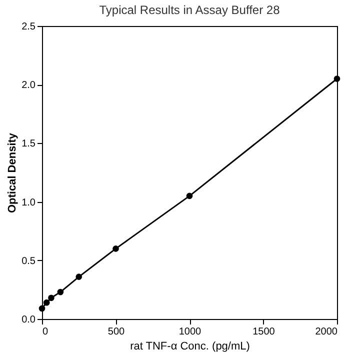 The height and width of the screenshot is (357, 359). What do you see at coordinates (29, 320) in the screenshot?
I see `y-tick-label: 0.0` at bounding box center [29, 320].